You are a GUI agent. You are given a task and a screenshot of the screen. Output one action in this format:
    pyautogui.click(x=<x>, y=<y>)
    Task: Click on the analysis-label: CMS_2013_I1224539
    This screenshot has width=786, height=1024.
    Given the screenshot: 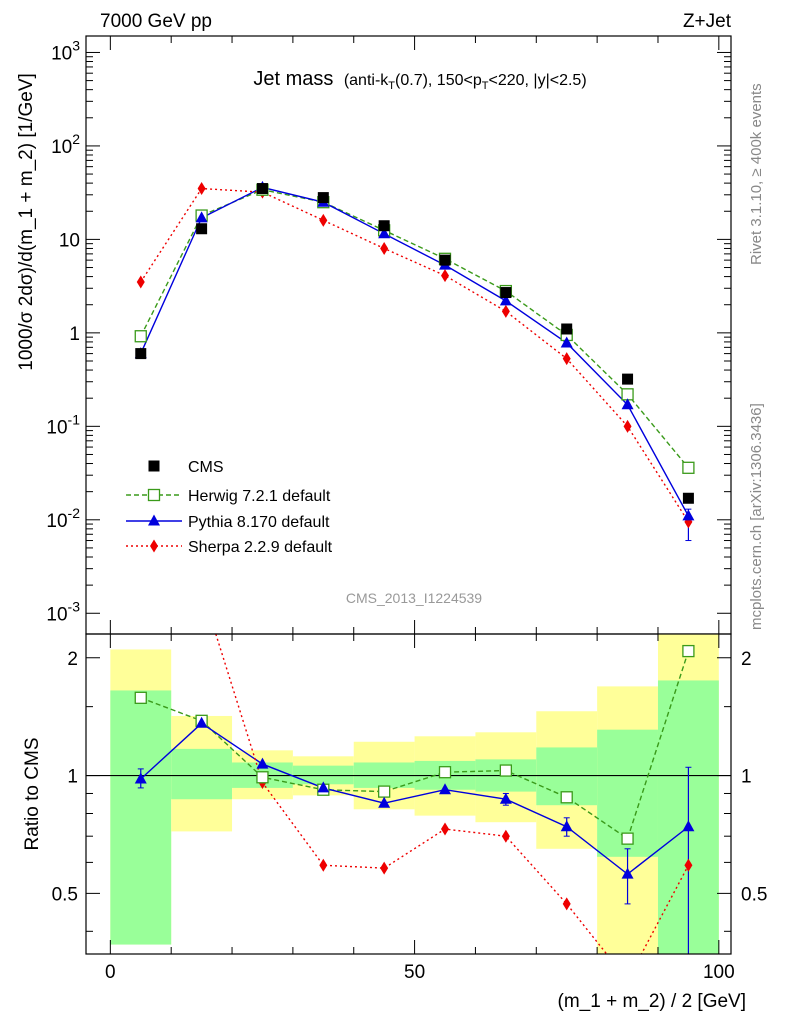 What is the action you would take?
    pyautogui.click(x=414, y=598)
    